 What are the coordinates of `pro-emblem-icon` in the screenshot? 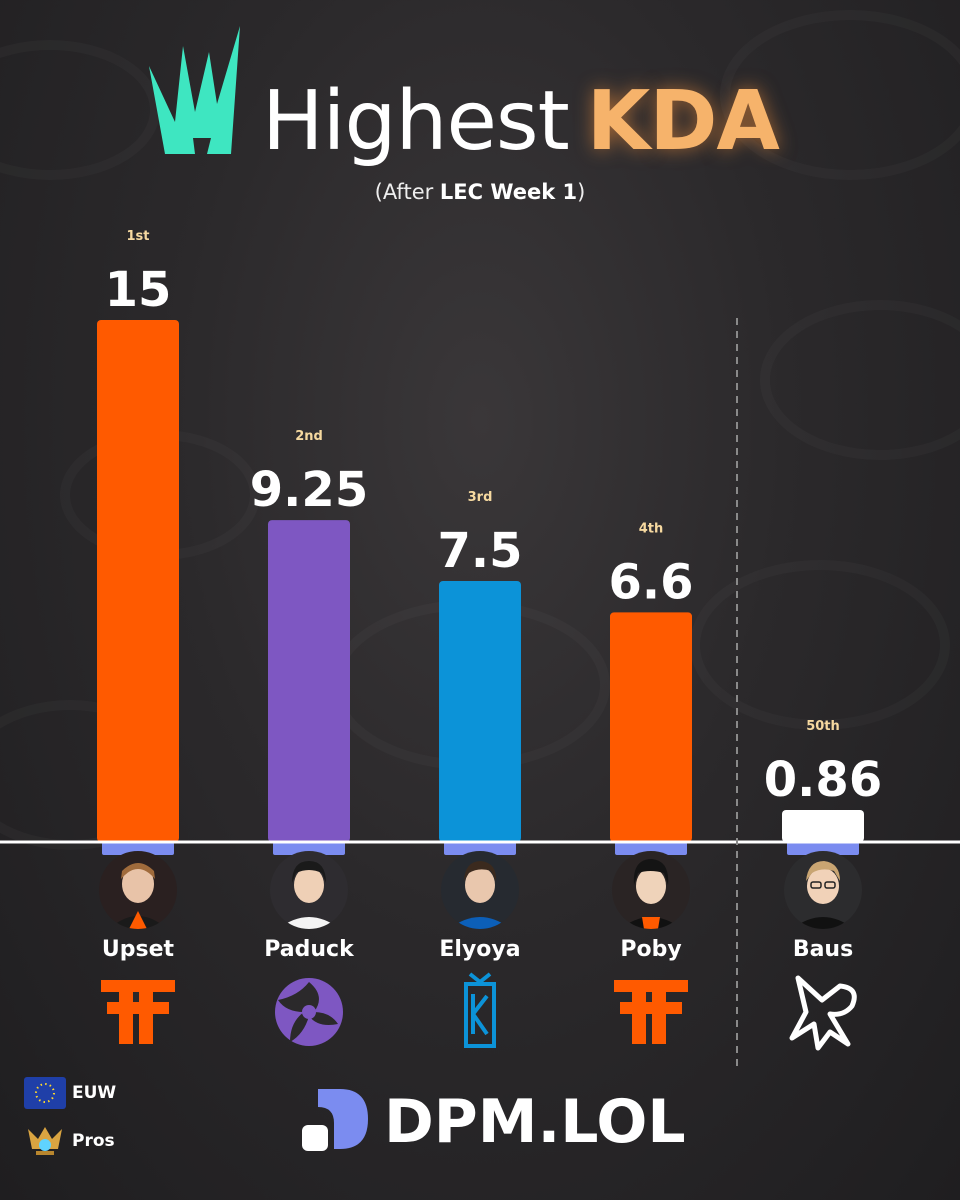 It's located at (45, 1141).